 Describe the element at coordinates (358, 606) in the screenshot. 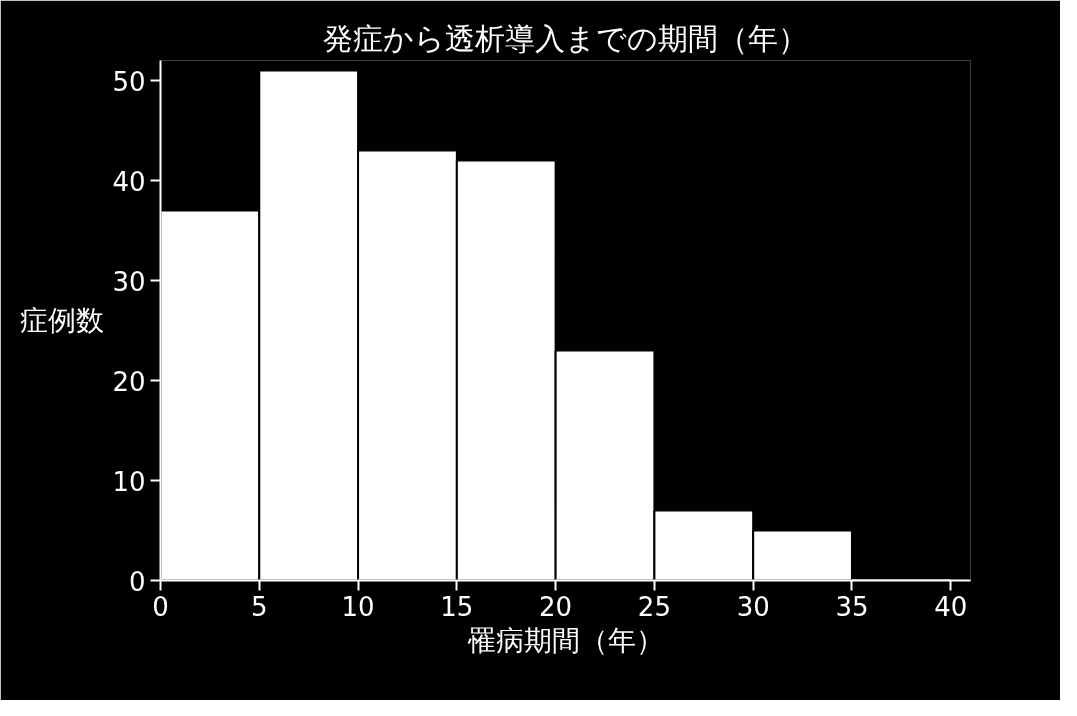

I see `x-tick-label: 10` at that location.